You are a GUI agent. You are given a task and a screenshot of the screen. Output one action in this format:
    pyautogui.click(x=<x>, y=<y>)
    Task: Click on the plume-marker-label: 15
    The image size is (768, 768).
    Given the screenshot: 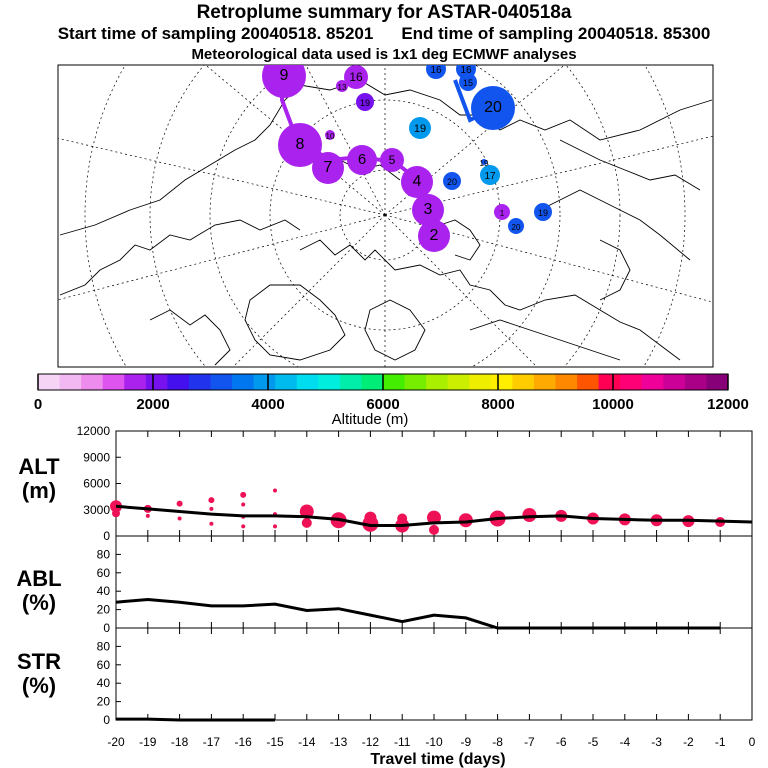 What is the action you would take?
    pyautogui.click(x=468, y=83)
    